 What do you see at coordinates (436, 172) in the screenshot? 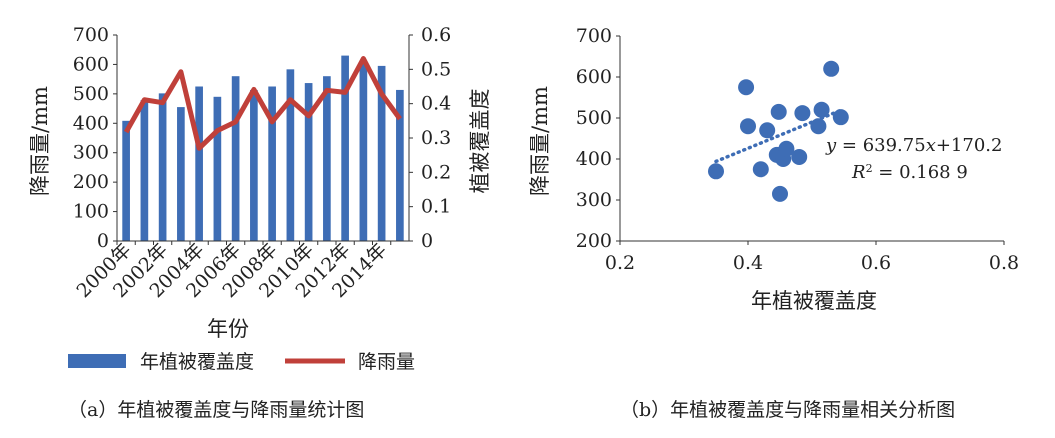
I see `y2-tick-label: 0.2` at bounding box center [436, 172].